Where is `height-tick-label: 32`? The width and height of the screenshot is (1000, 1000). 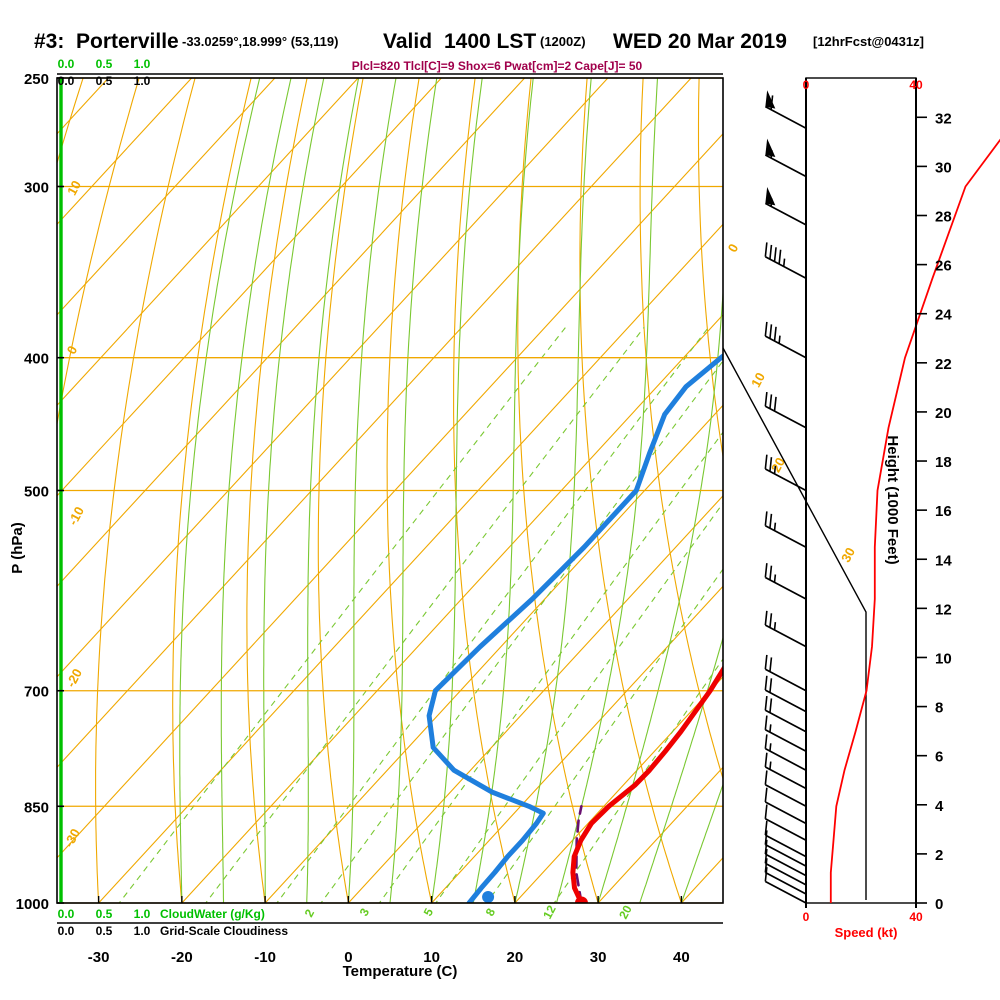 height-tick-label: 32 is located at coordinates (943, 118).